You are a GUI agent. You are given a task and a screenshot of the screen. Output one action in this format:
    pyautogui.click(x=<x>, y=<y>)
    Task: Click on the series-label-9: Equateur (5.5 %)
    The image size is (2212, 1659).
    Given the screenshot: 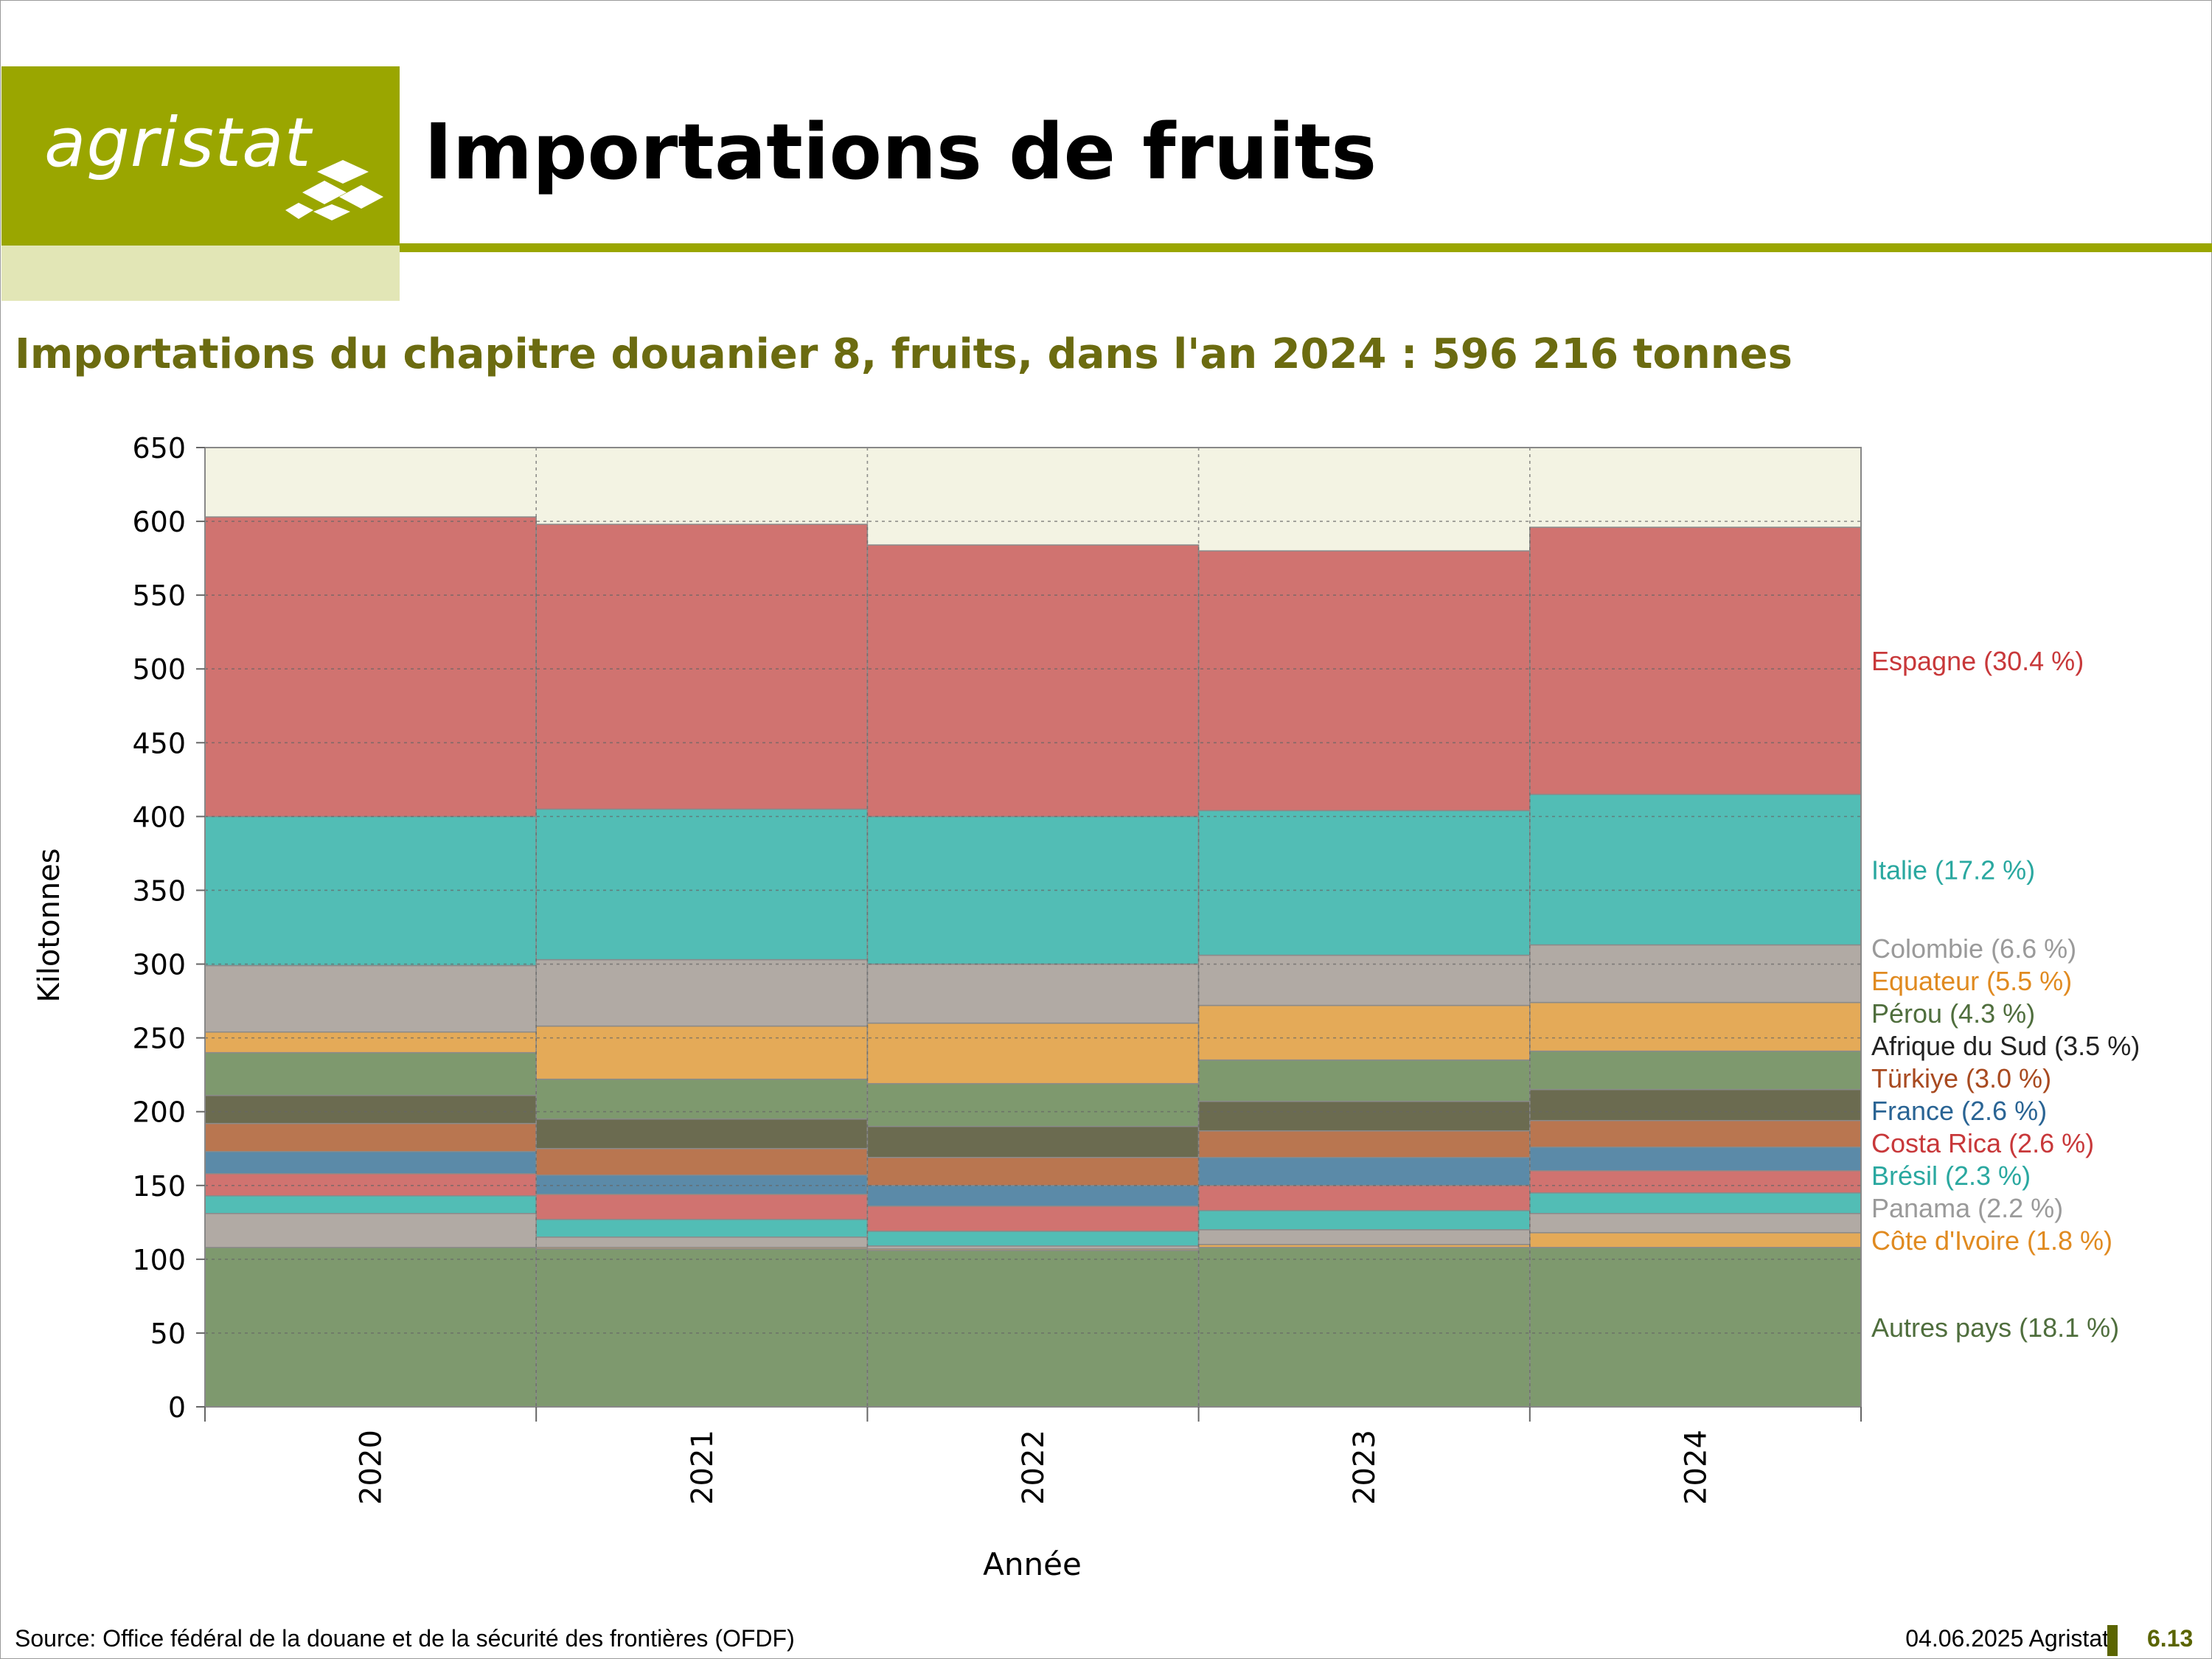 What is the action you would take?
    pyautogui.click(x=1971, y=981)
    